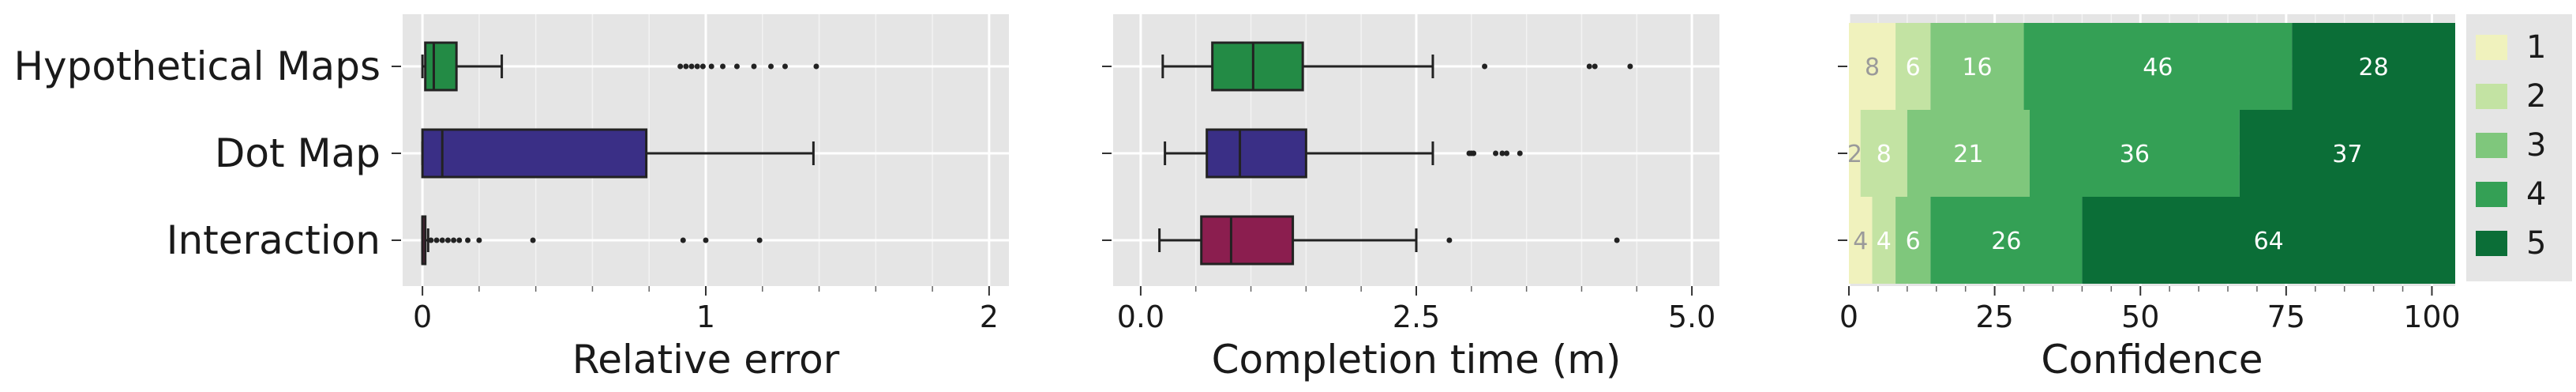  What do you see at coordinates (2536, 194) in the screenshot?
I see `legend-label-4: 4` at bounding box center [2536, 194].